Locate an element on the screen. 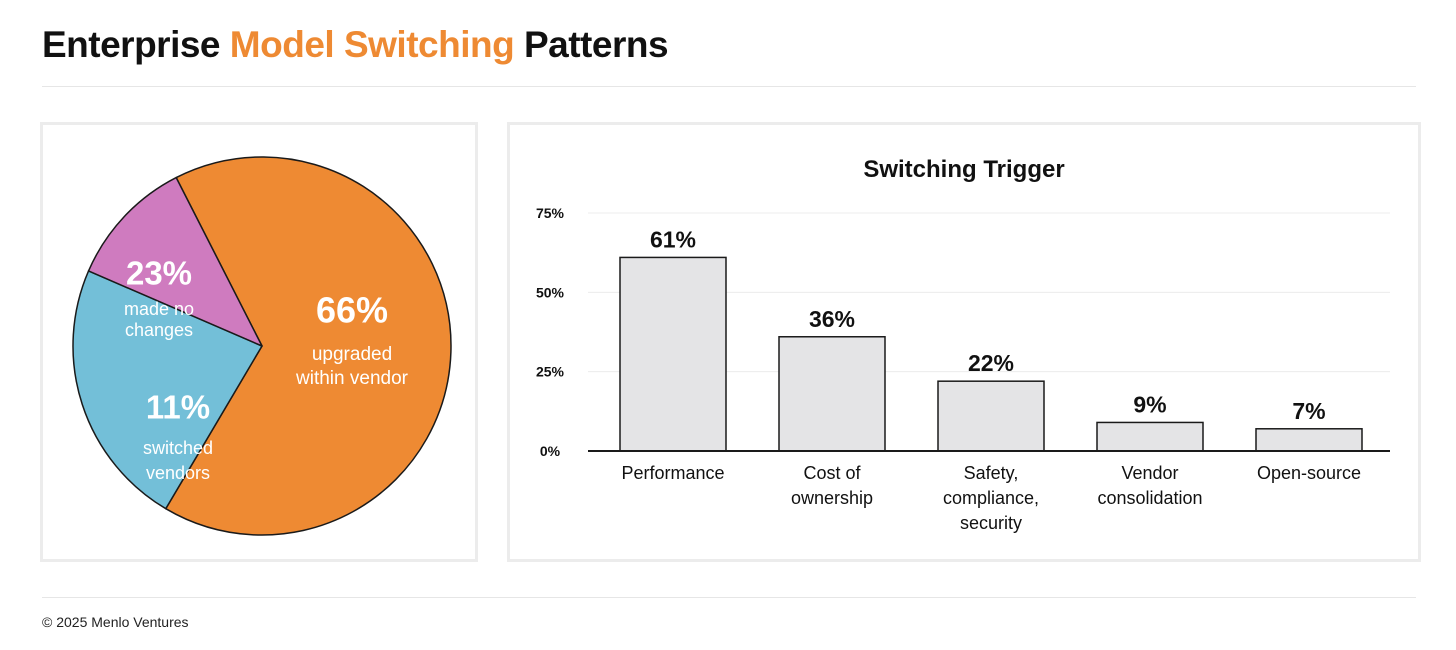 The height and width of the screenshot is (650, 1456). x-tick-label: compliance, is located at coordinates (991, 498).